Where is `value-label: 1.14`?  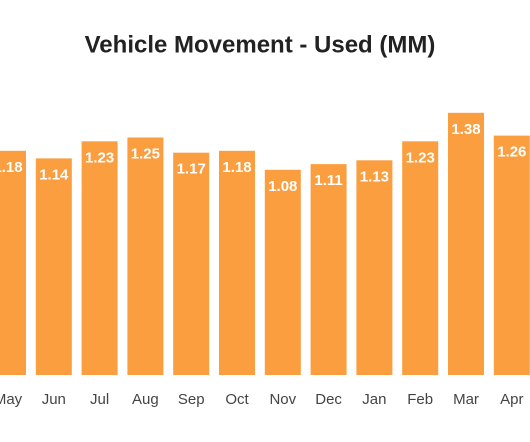 value-label: 1.14 is located at coordinates (54, 174).